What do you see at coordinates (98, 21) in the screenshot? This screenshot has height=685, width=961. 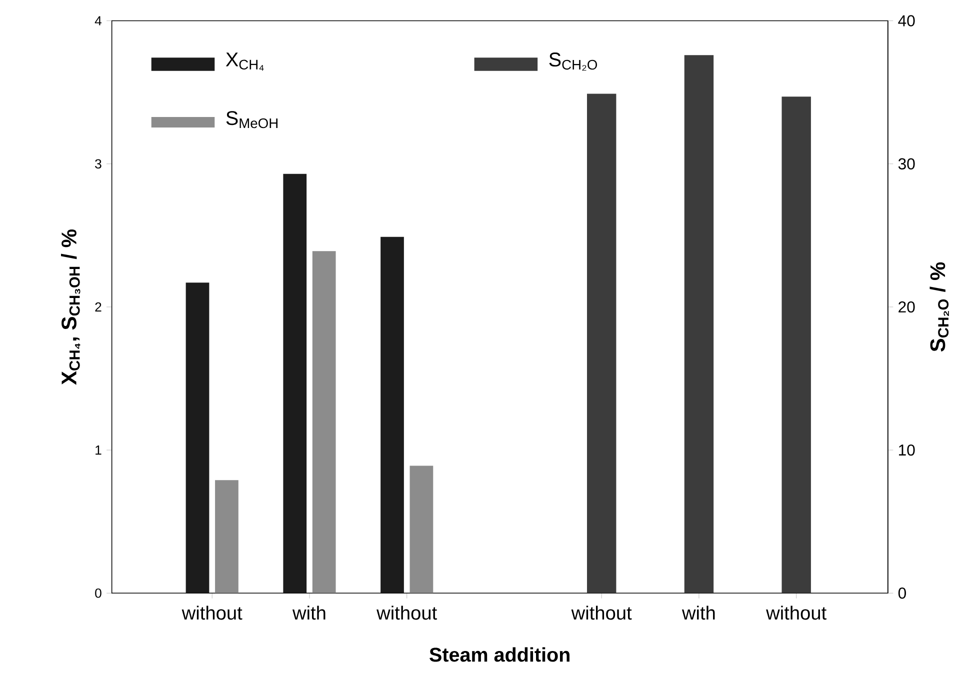 I see `y-tick-label: 4` at bounding box center [98, 21].